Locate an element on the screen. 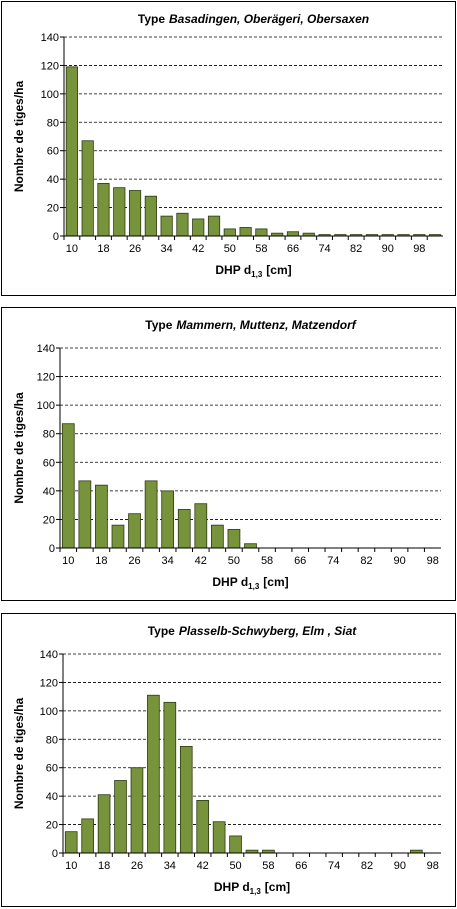  x-tick-label: 90 is located at coordinates (400, 866).